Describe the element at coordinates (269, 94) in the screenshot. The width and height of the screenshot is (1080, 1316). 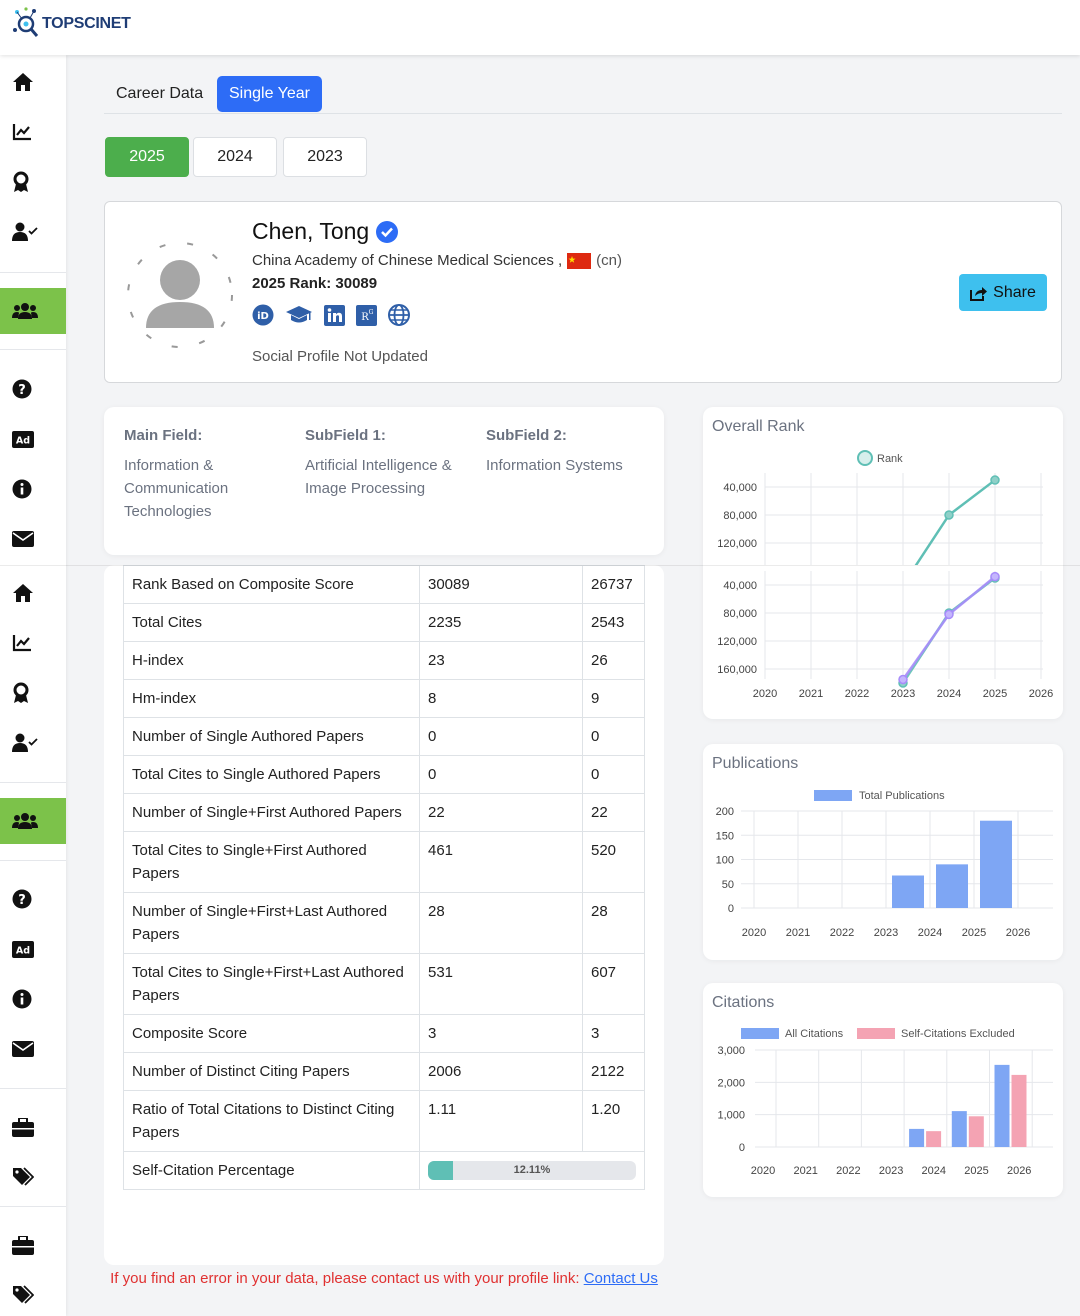
I see `tab-single-year: Single Year` at that location.